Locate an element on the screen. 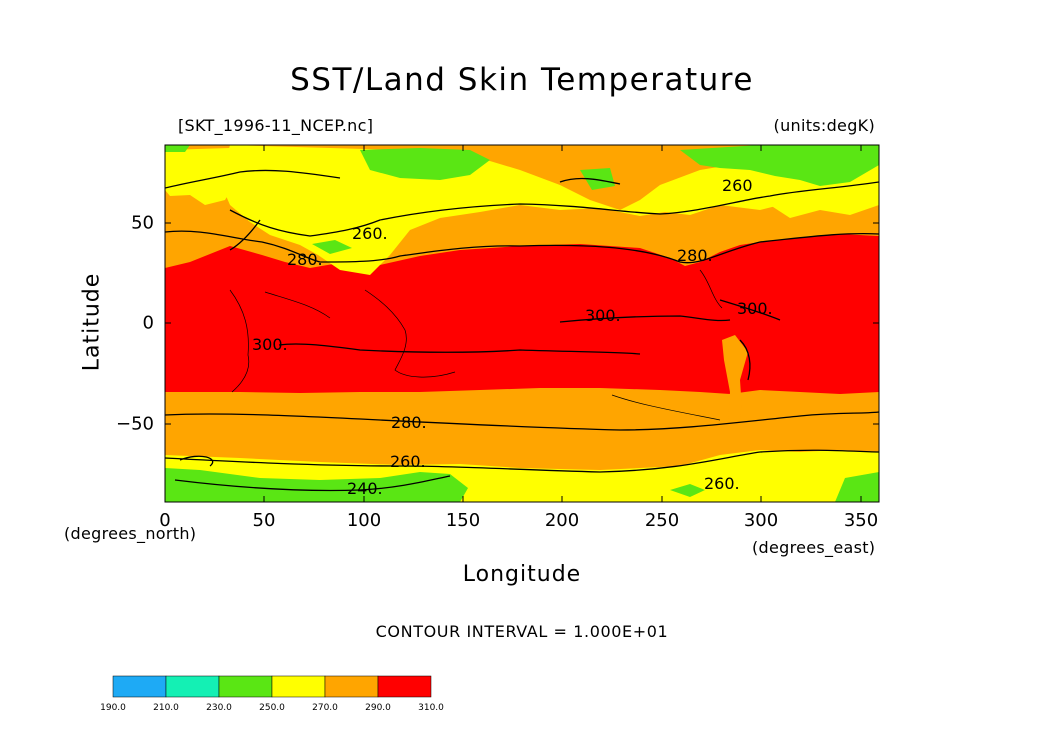  y-tick-label: −50 is located at coordinates (135, 424).